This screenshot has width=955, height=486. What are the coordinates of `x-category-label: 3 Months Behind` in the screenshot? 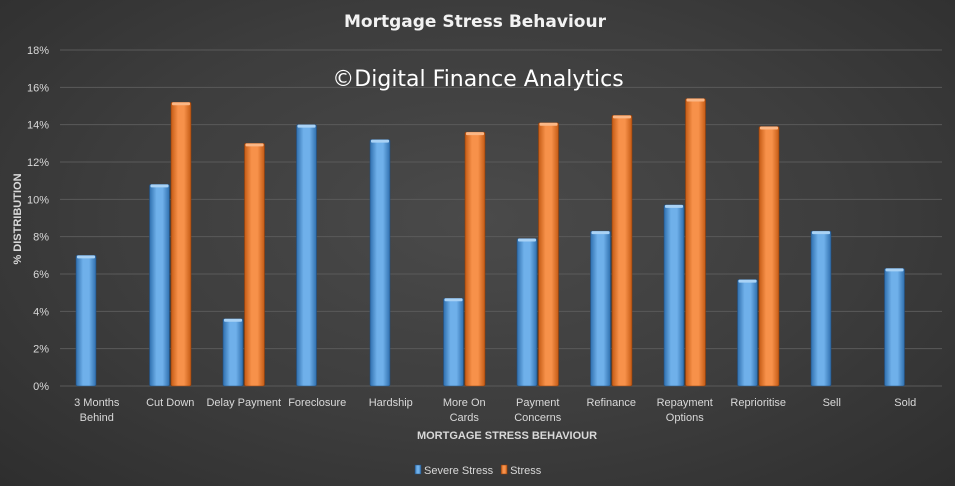 It's located at (97, 410).